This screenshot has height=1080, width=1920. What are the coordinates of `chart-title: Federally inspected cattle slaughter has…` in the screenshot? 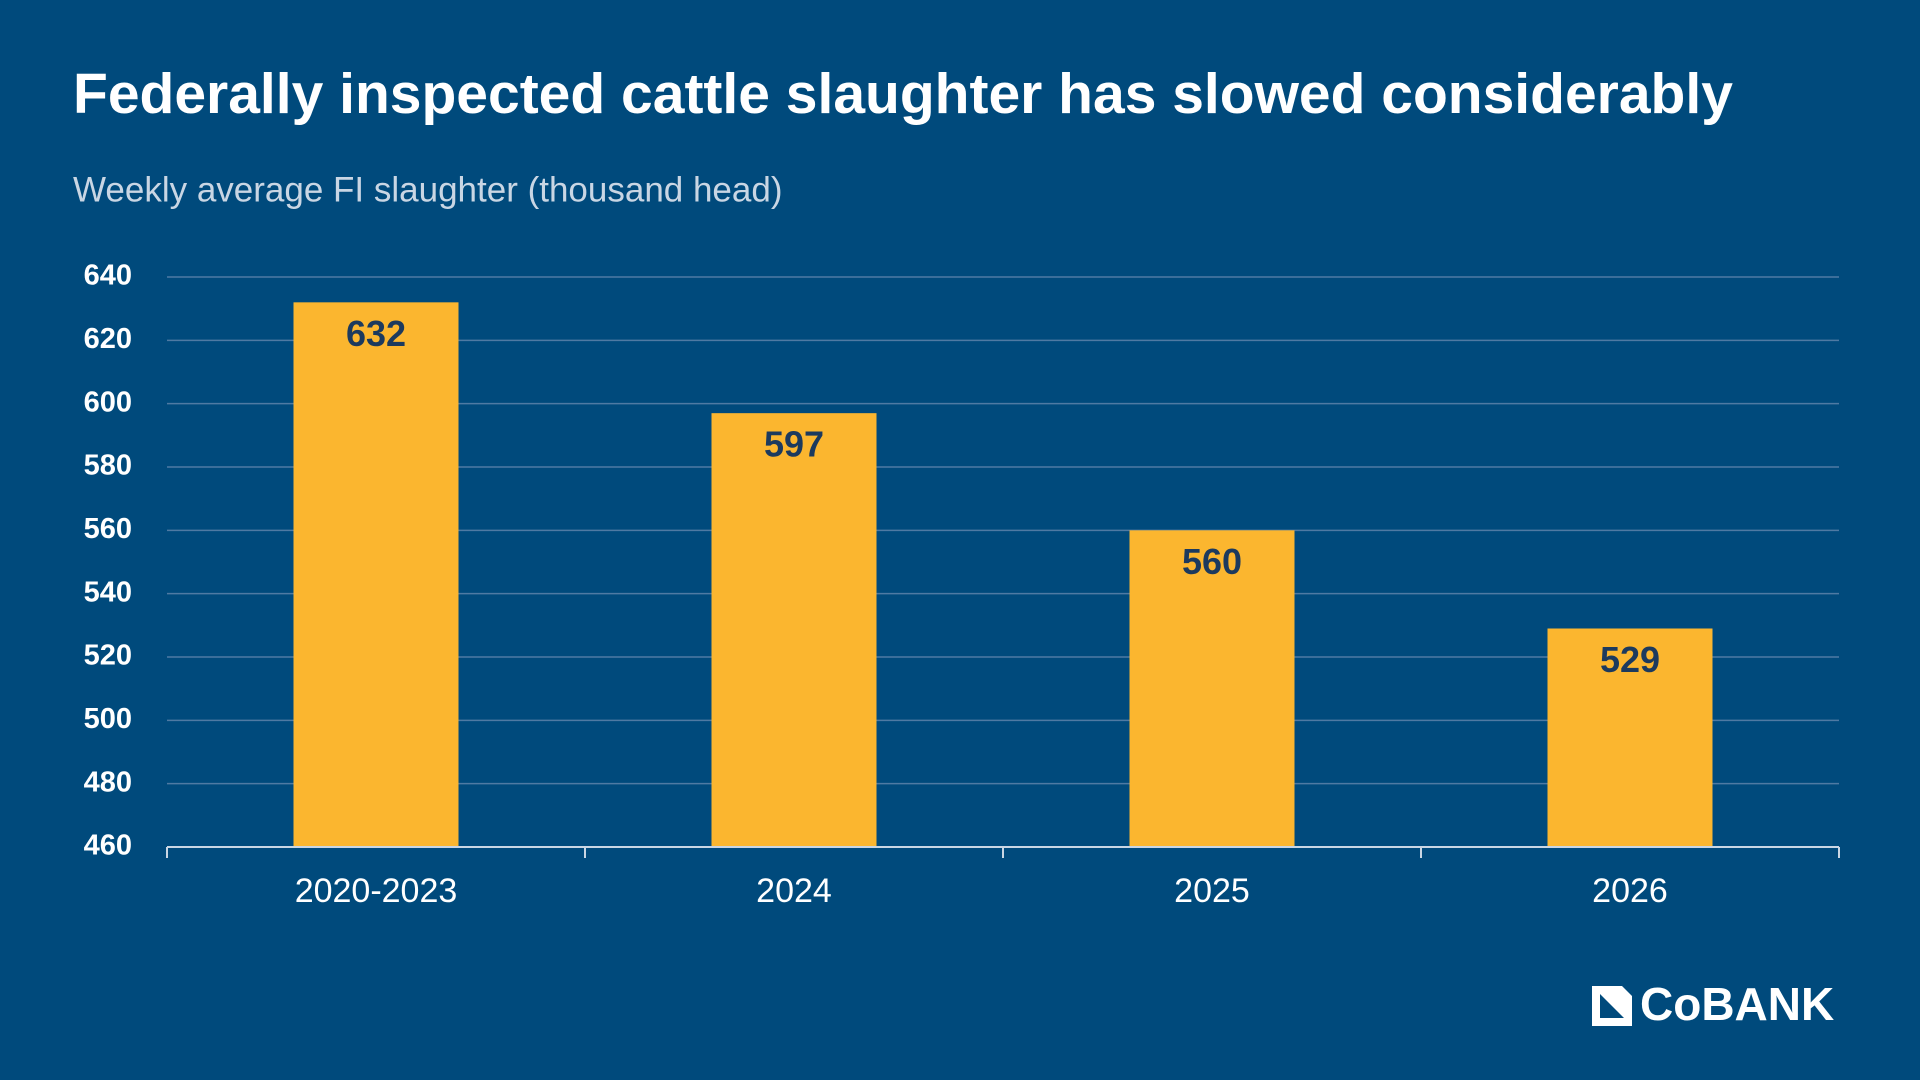 It's located at (903, 94).